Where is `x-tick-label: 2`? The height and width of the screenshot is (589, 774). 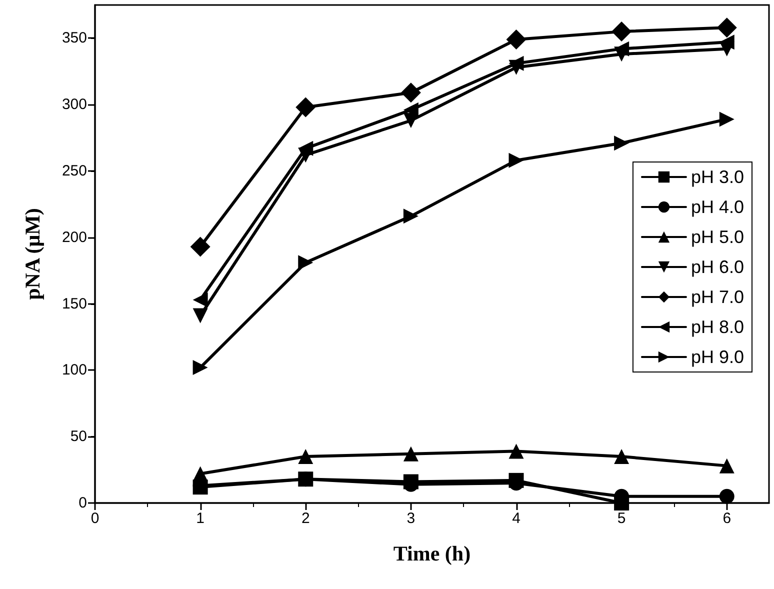
x-tick-label: 2 is located at coordinates (305, 518).